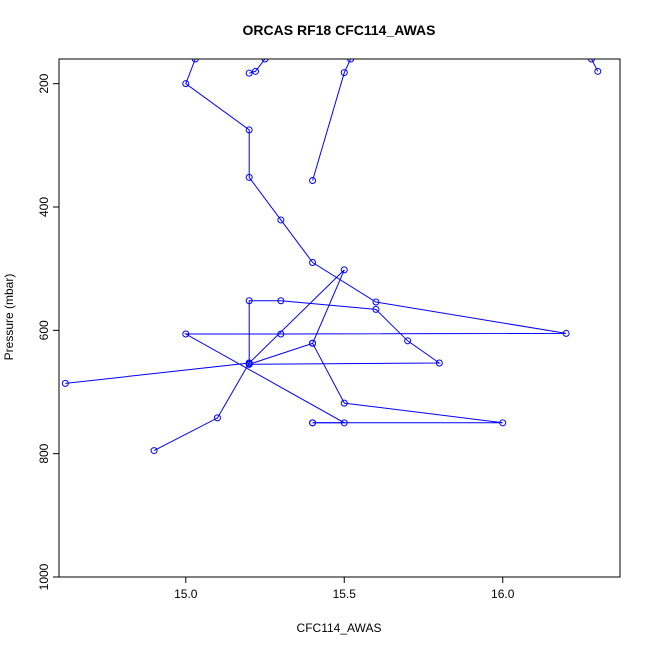 The width and height of the screenshot is (650, 650). Describe the element at coordinates (44, 207) in the screenshot. I see `y-tick-label: 400` at that location.